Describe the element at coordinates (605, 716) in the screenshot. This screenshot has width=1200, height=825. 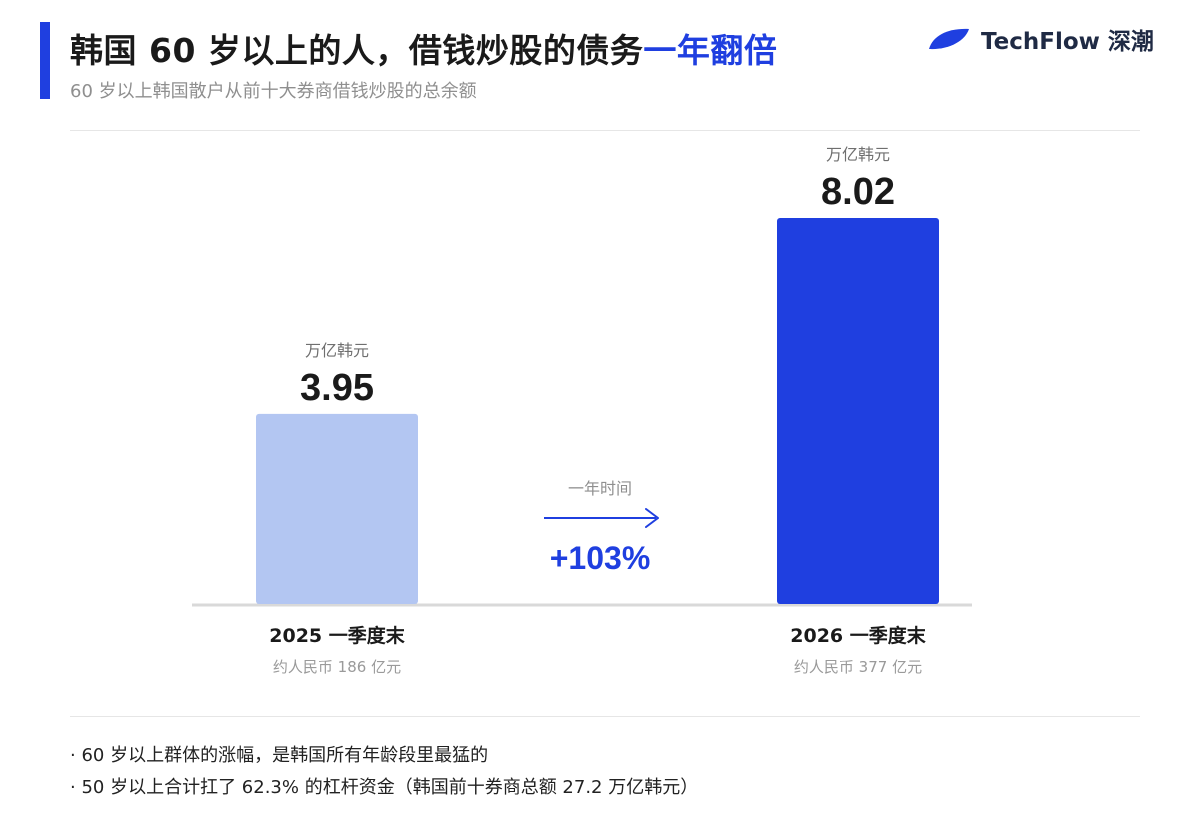
I see `notes-divider` at that location.